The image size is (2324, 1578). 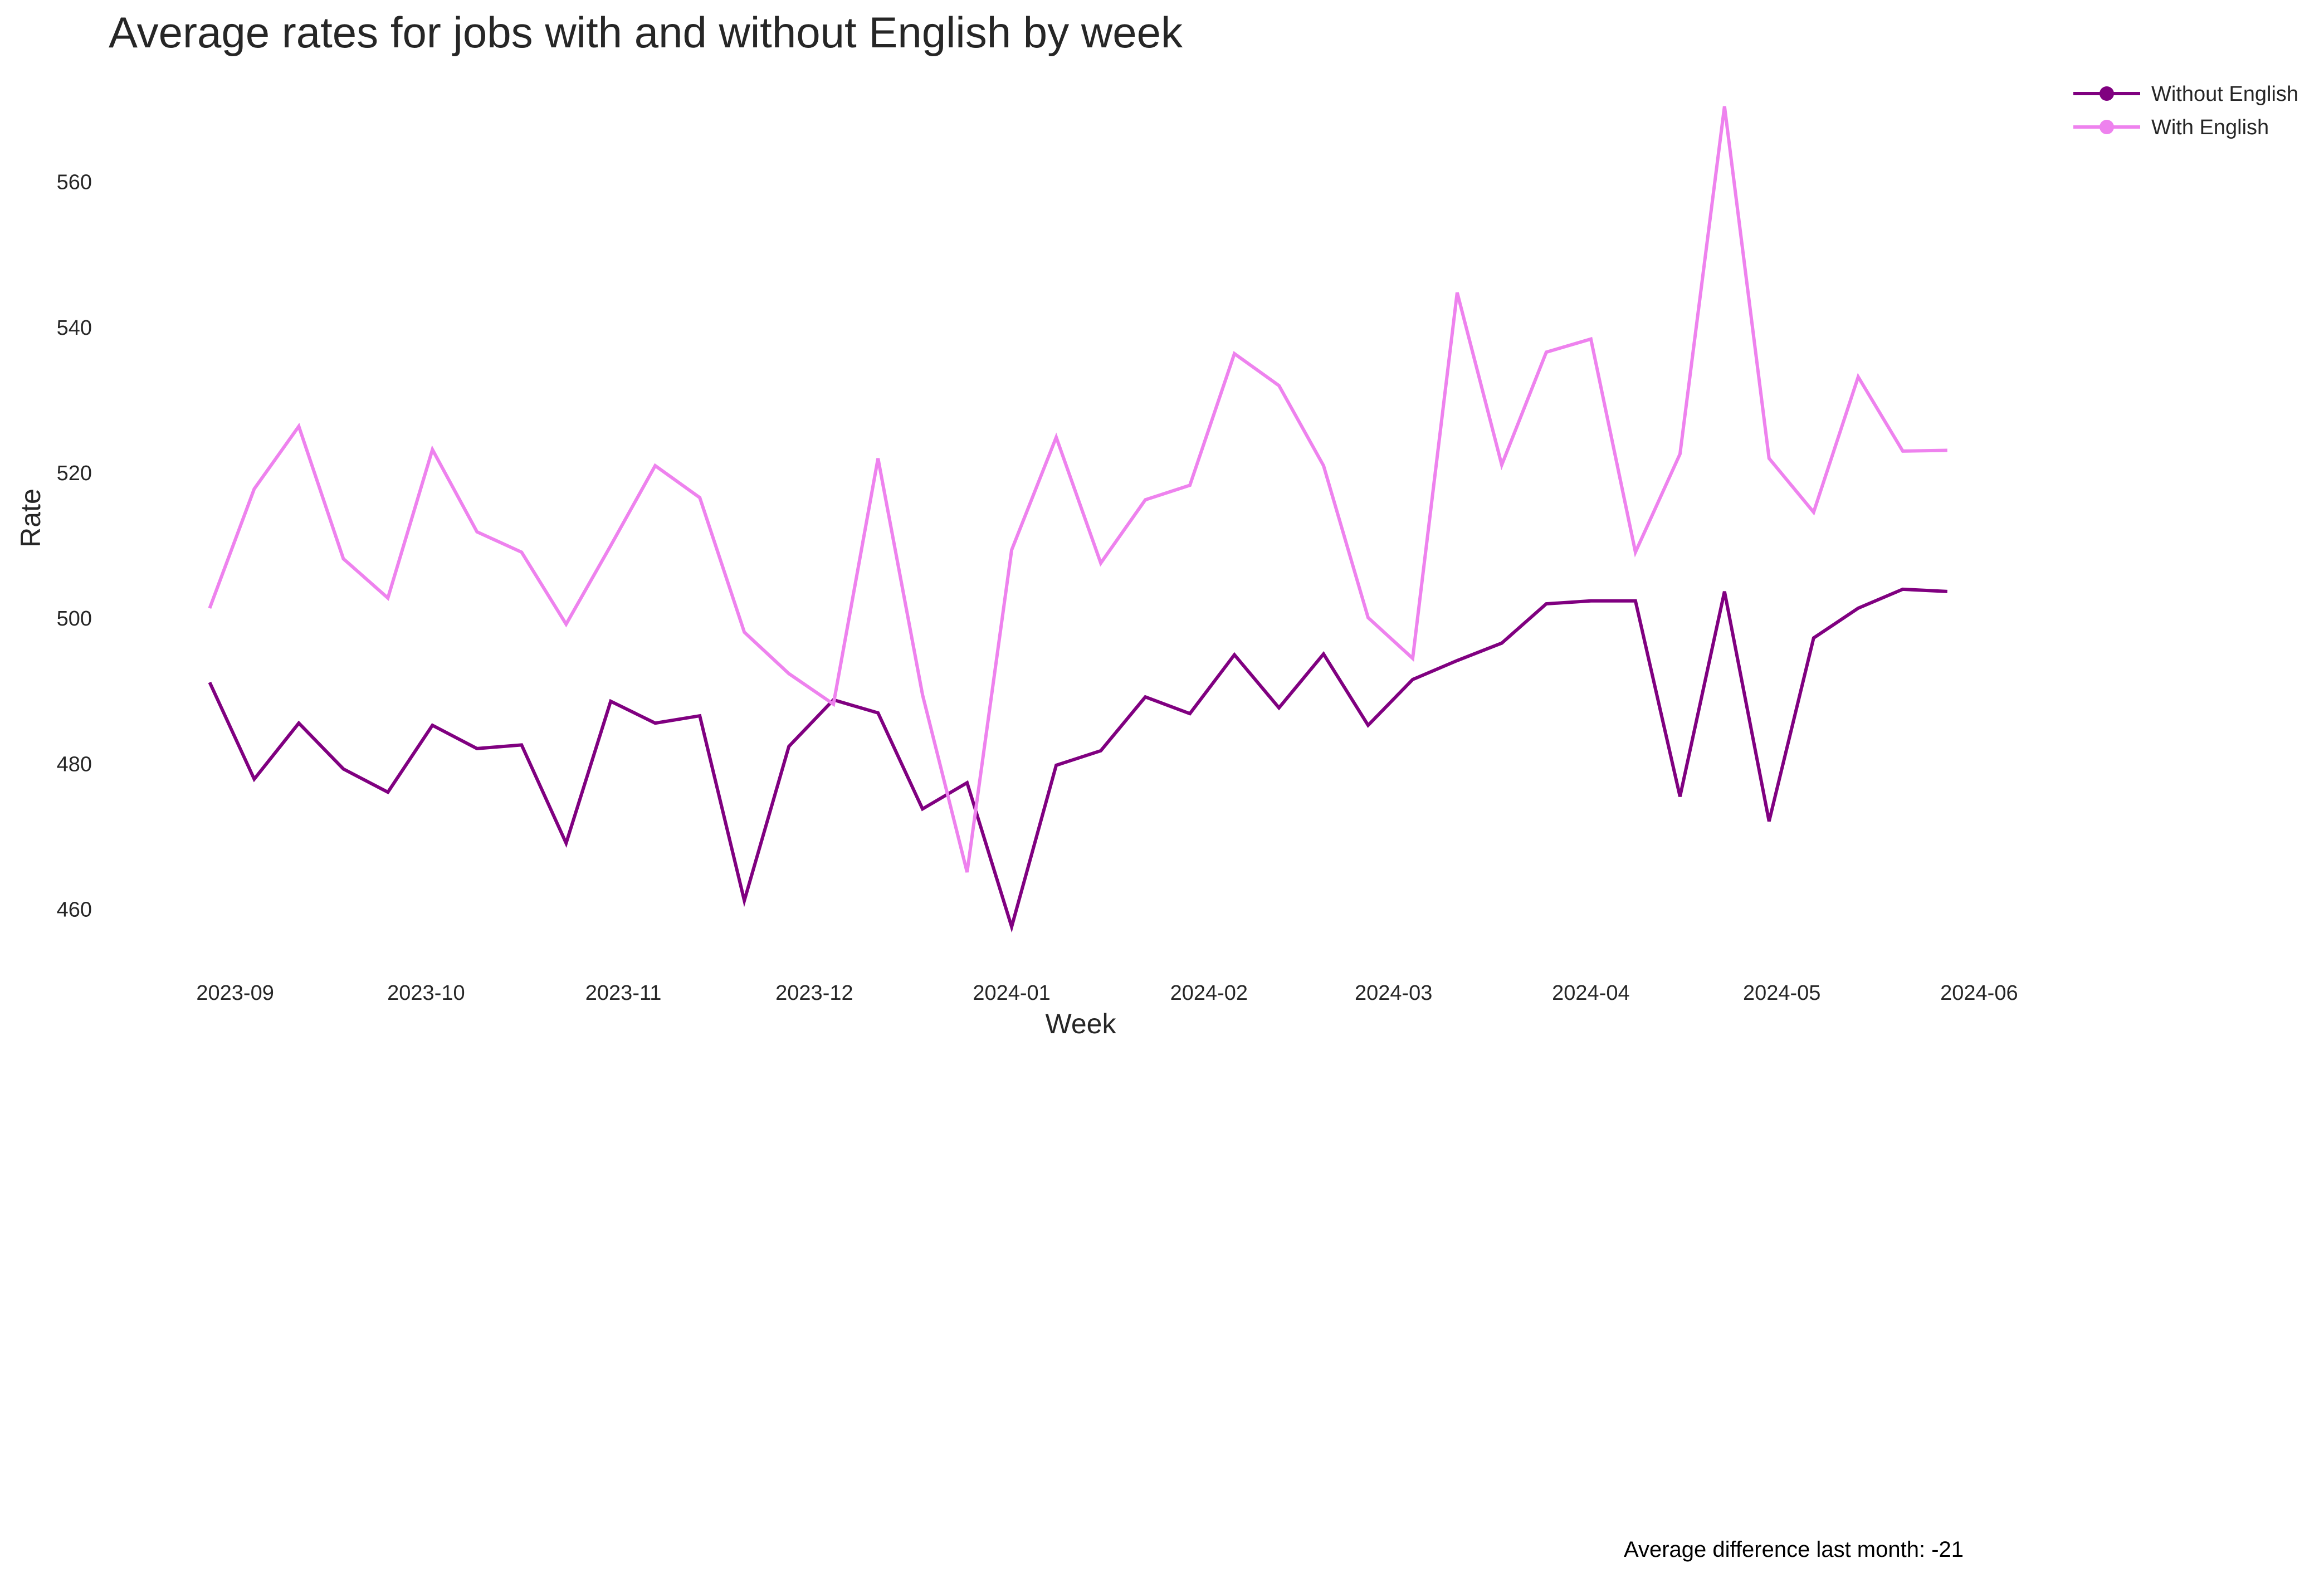 I want to click on y-tick-label: 520, so click(x=74, y=473).